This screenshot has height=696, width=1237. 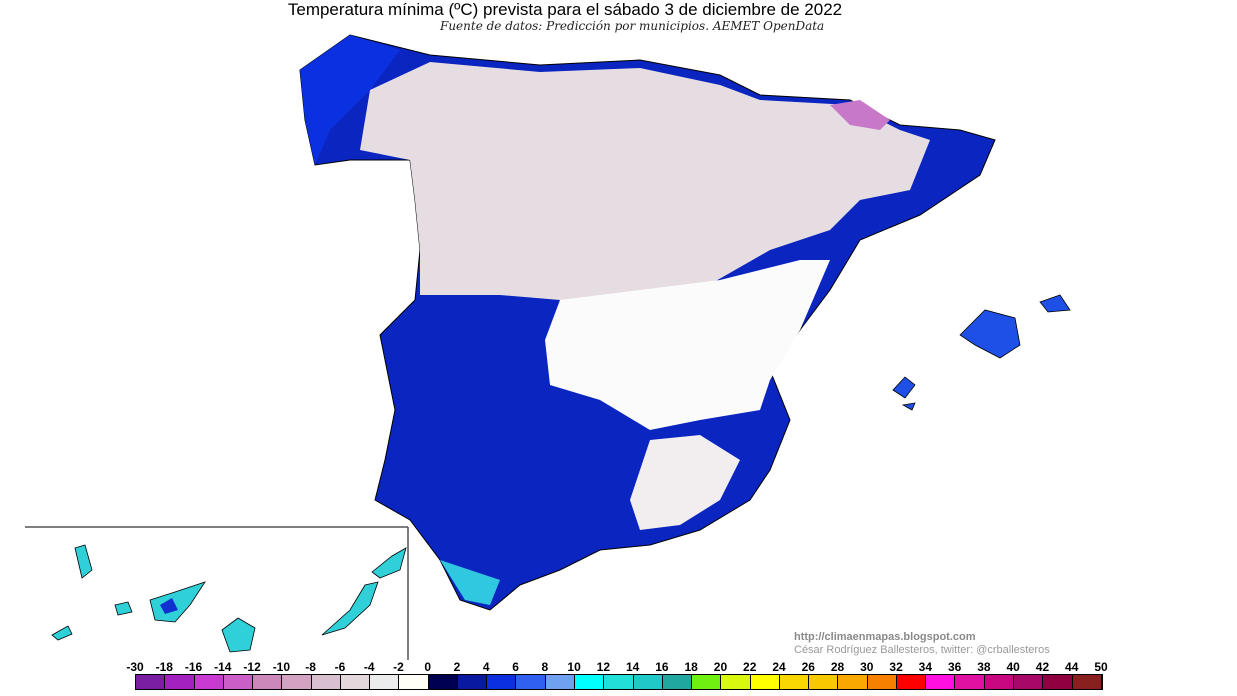 What do you see at coordinates (885, 637) in the screenshot?
I see `credit-url: http://climaenmapas.blogspot.com` at bounding box center [885, 637].